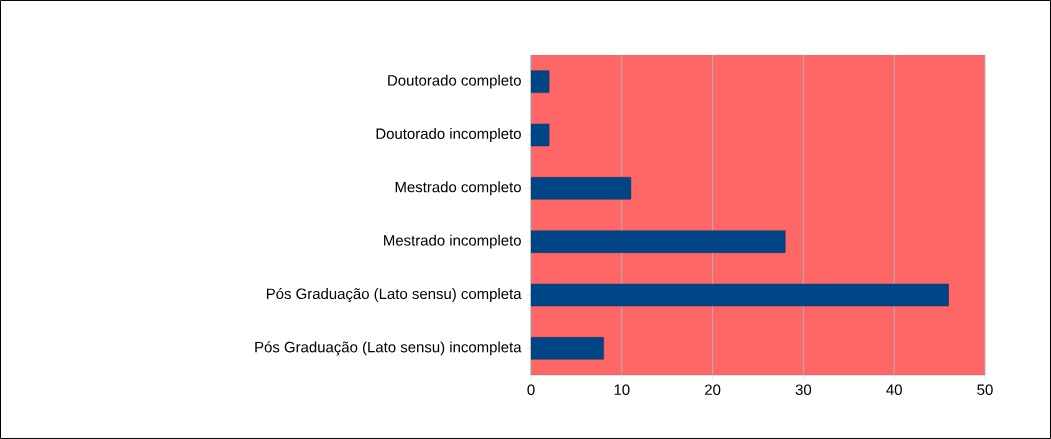  Describe the element at coordinates (713, 389) in the screenshot. I see `x-tick-label: 20` at that location.